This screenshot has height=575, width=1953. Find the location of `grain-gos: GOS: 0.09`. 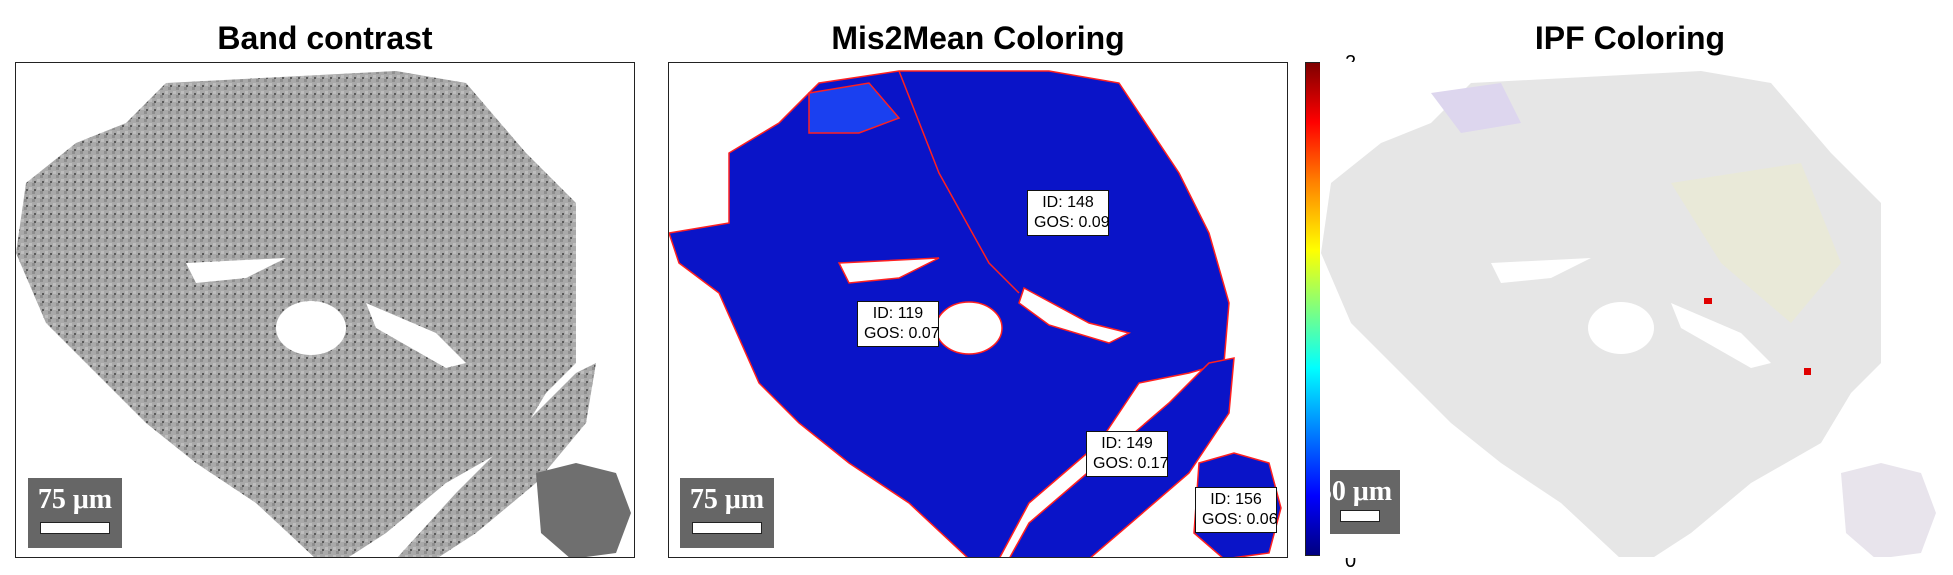

grain-gos: GOS: 0.09 is located at coordinates (1072, 222).